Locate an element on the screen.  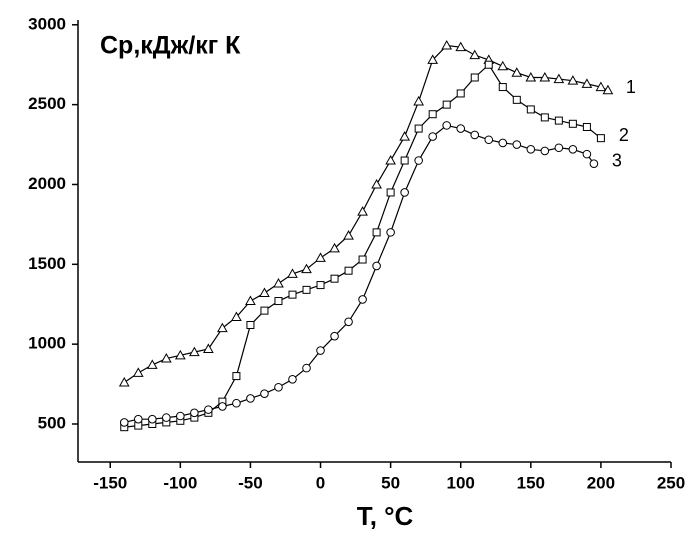
y-tick-label: 500 is located at coordinates (52, 422).